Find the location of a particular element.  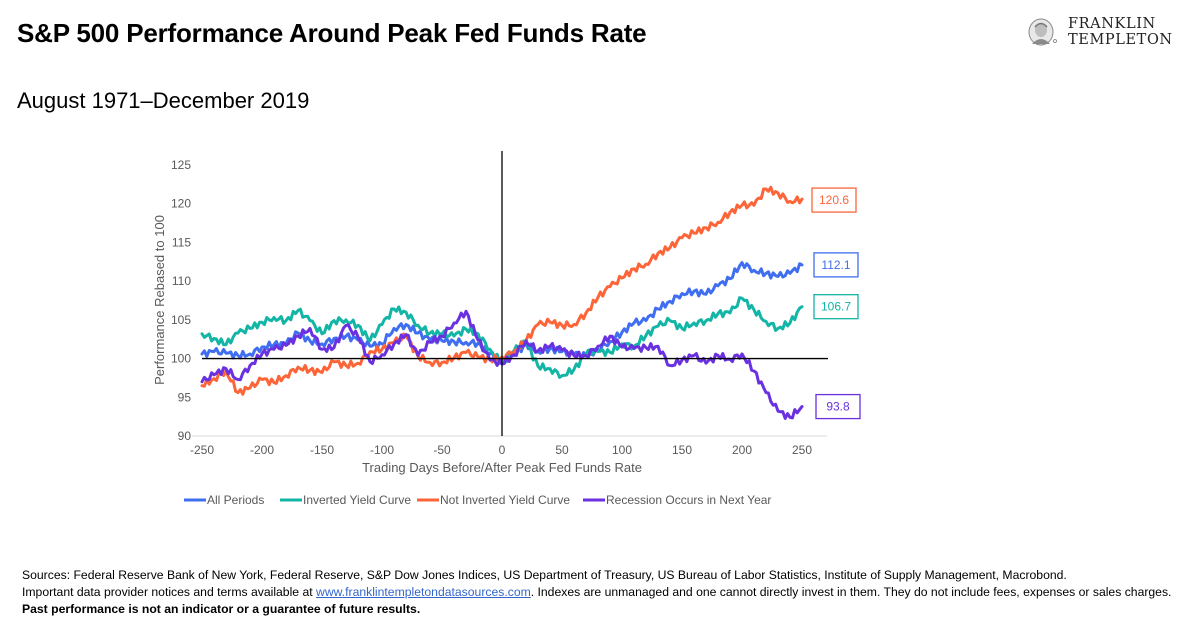

end-value-label: 112.1 is located at coordinates (835, 265).